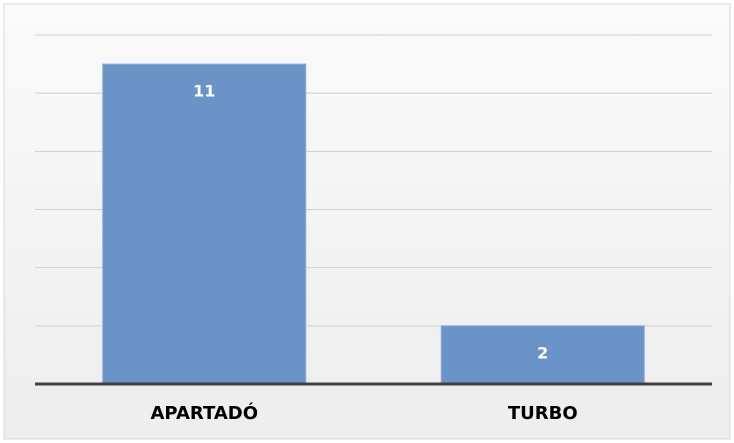 This screenshot has height=443, width=734. What do you see at coordinates (542, 352) in the screenshot?
I see `data-label: 2` at bounding box center [542, 352].